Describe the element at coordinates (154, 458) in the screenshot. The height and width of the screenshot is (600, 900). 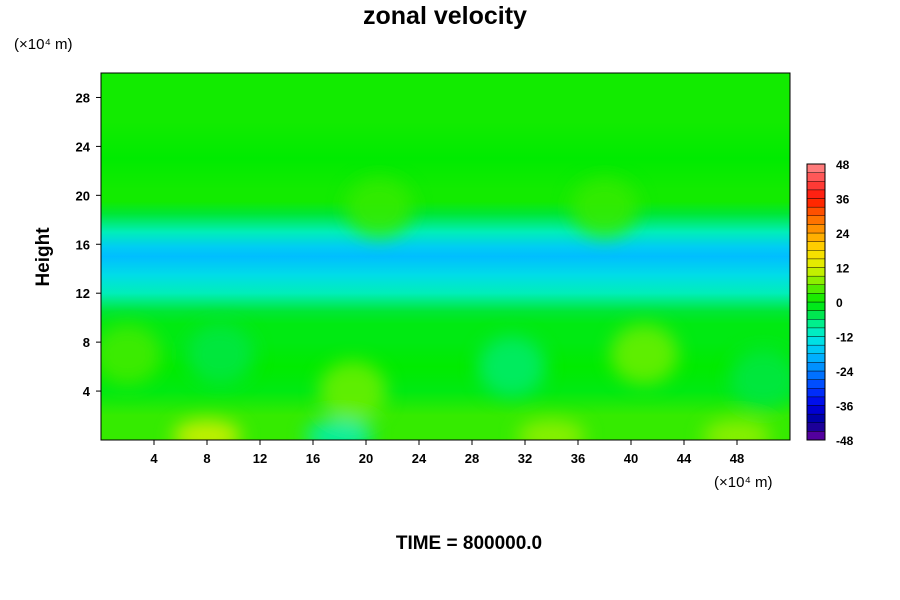
I see `x-tick-label: 4` at that location.